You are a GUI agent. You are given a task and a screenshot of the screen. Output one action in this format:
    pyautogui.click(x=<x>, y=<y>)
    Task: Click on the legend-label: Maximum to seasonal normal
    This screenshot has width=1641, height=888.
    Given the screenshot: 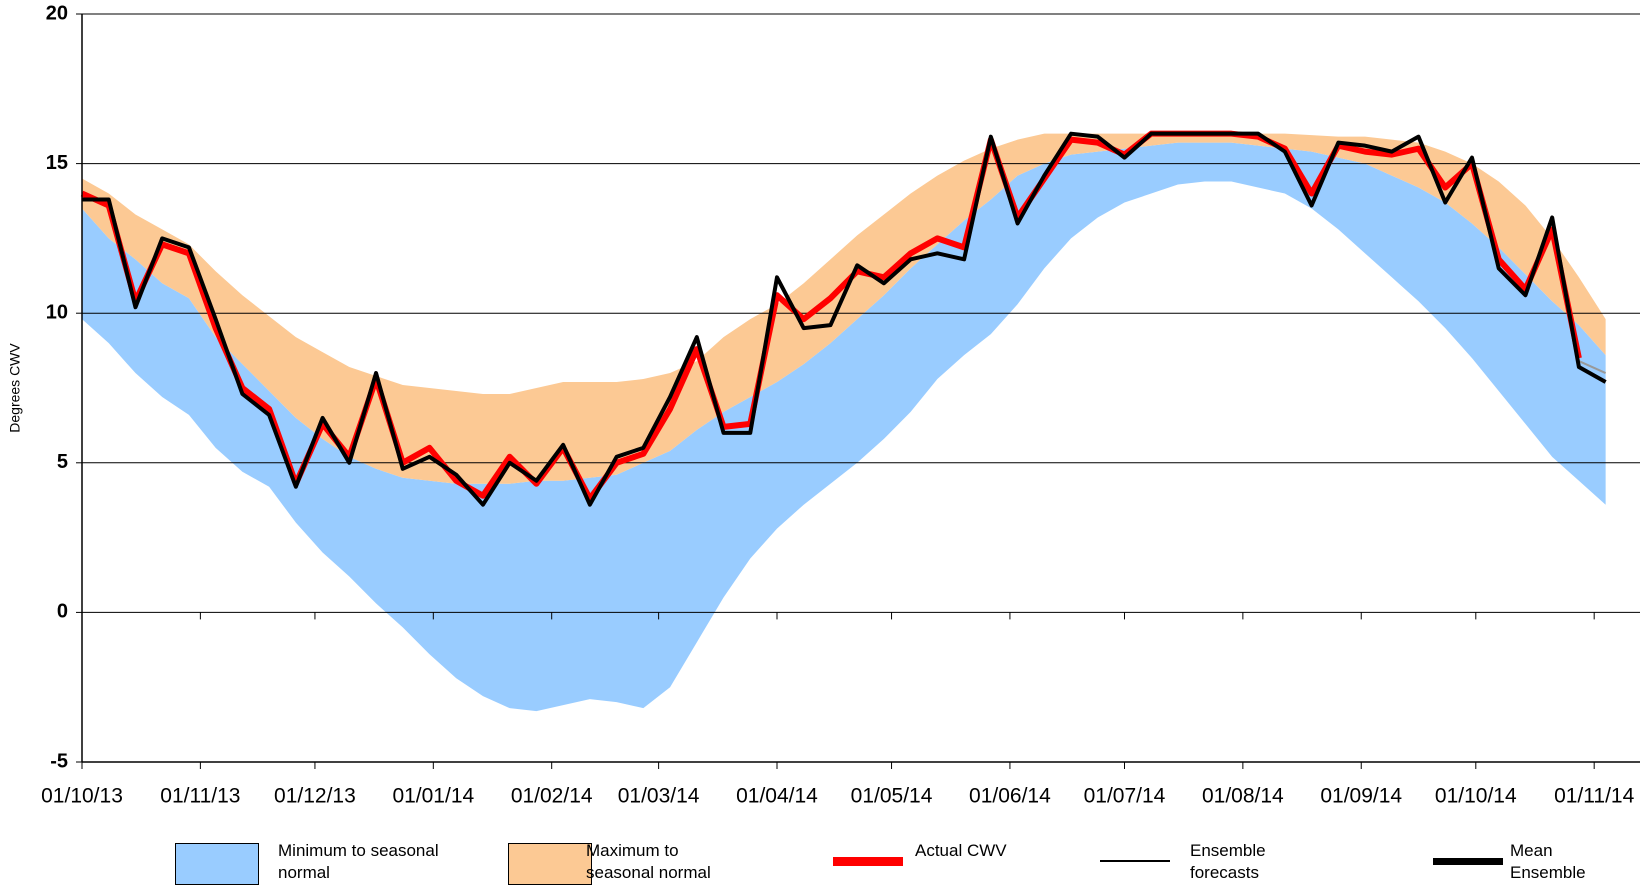 What is the action you would take?
    pyautogui.click(x=648, y=861)
    